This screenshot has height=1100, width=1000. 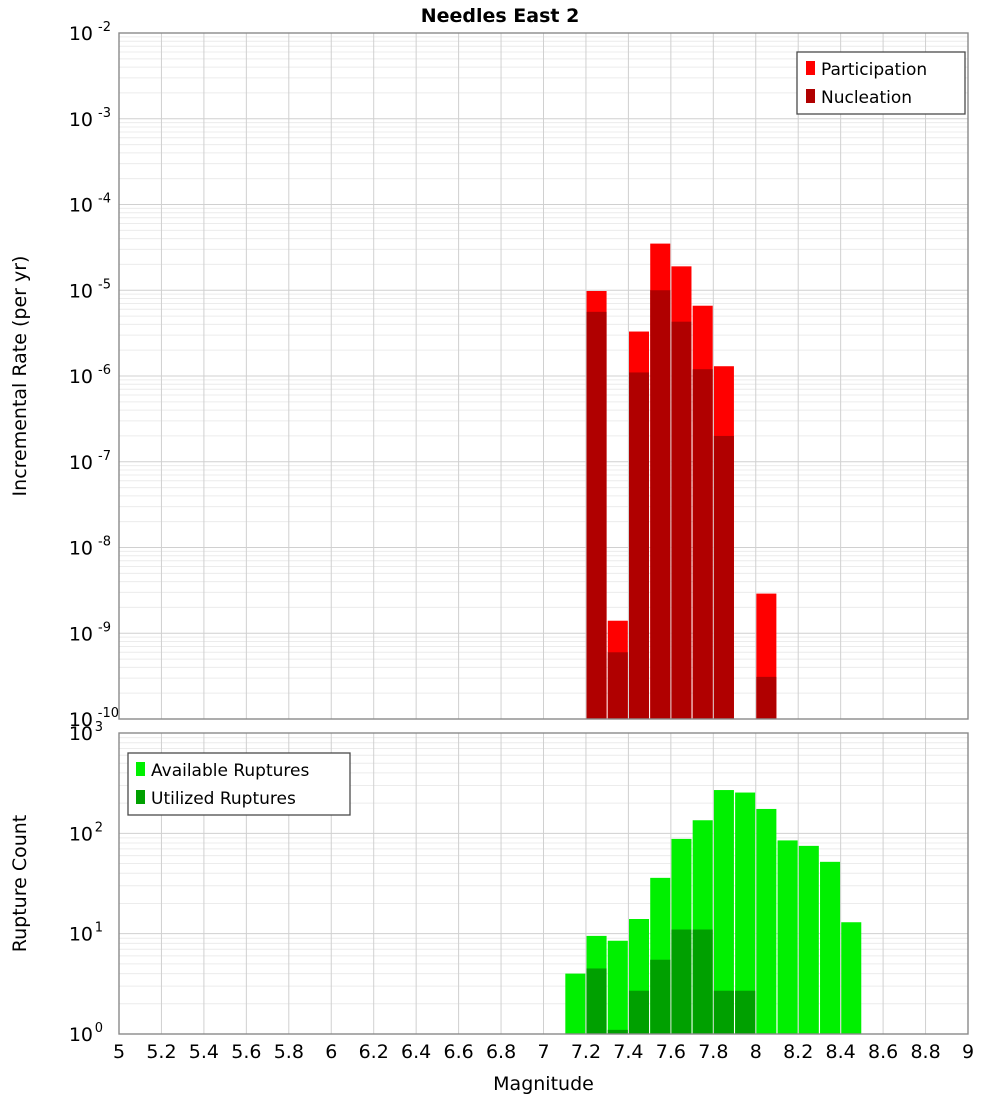 What do you see at coordinates (81, 120) in the screenshot?
I see `top-y-tick--3-mantissa: 10` at bounding box center [81, 120].